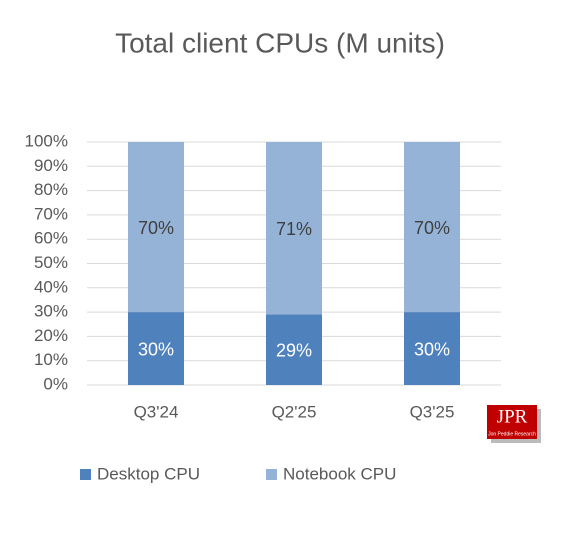 The width and height of the screenshot is (563, 560). I want to click on y-tick-label: 30%, so click(51, 311).